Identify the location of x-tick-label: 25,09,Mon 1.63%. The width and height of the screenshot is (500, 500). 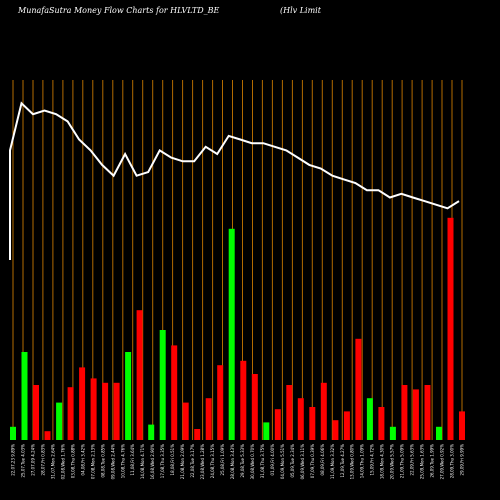
(422, 461).